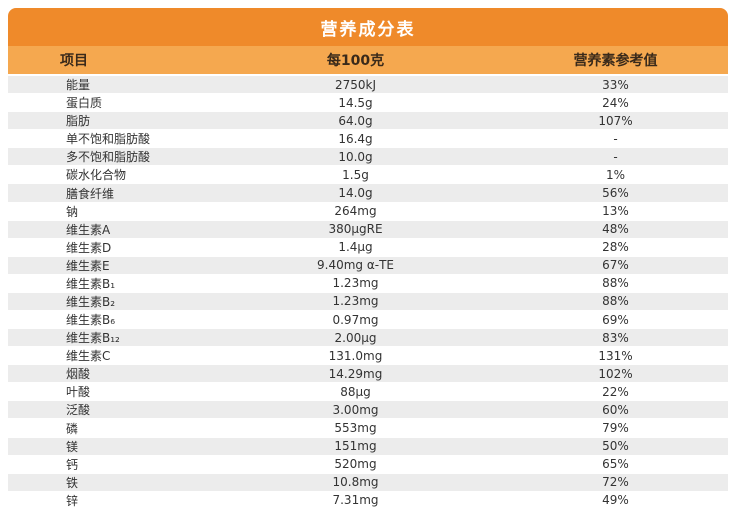 The image size is (736, 516). What do you see at coordinates (78, 392) in the screenshot?
I see `table-cell: 叶酸` at bounding box center [78, 392].